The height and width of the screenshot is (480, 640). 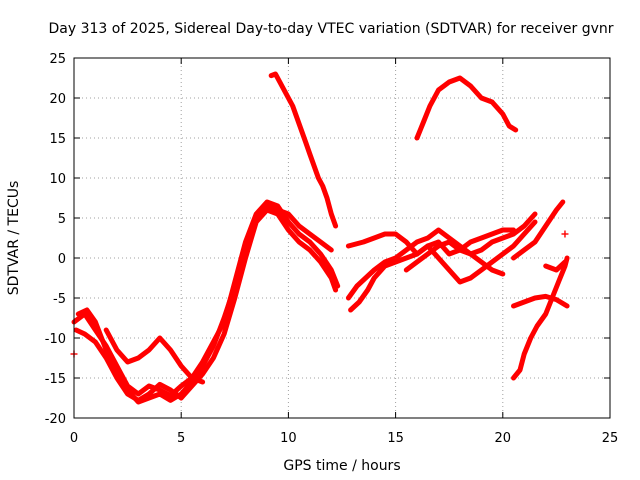 What do you see at coordinates (466, 108) in the screenshot?
I see `series-trace-j` at bounding box center [466, 108].